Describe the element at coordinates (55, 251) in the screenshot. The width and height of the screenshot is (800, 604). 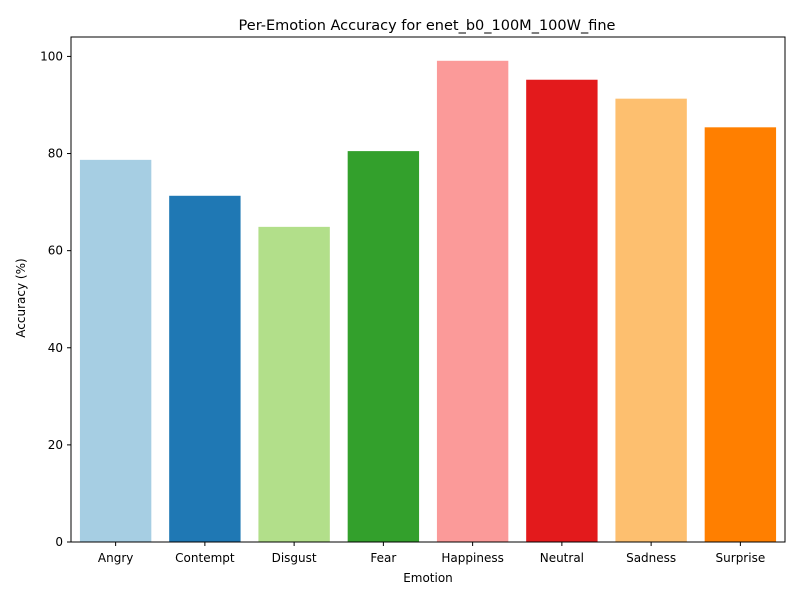
I see `y-tick-label: 60` at that location.